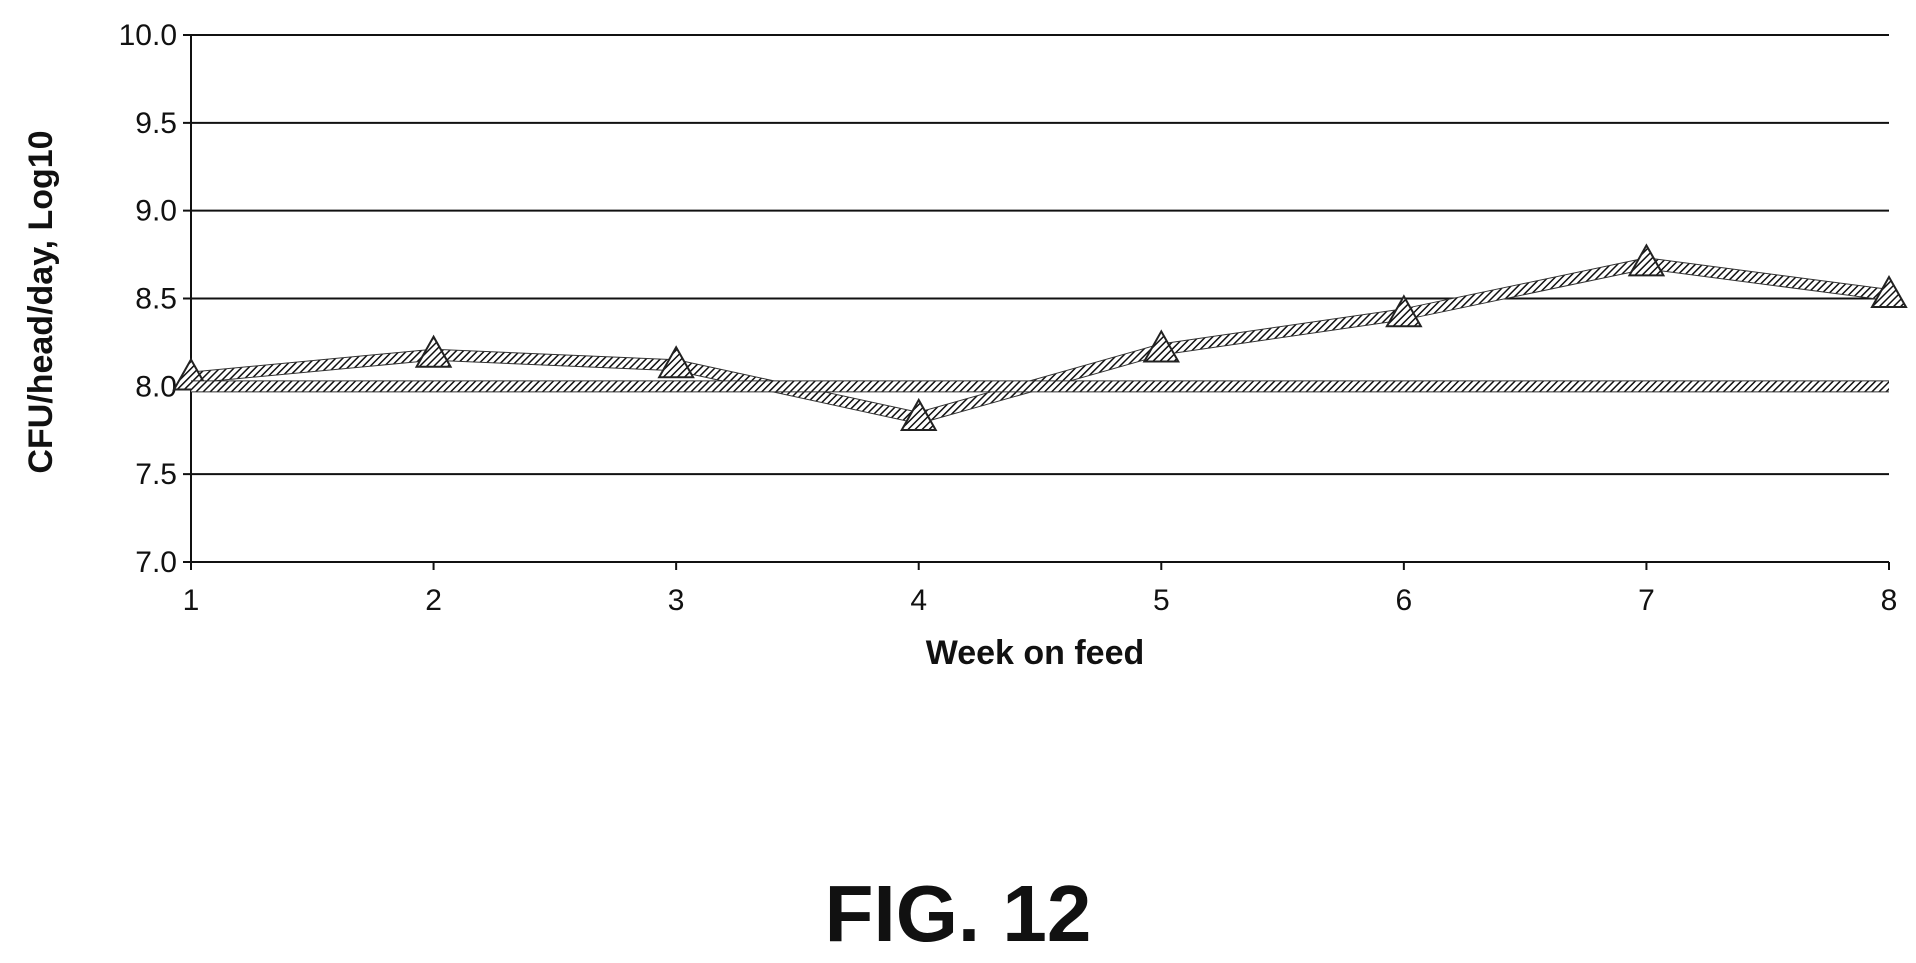 The height and width of the screenshot is (963, 1916). What do you see at coordinates (156, 474) in the screenshot?
I see `y-tick-label: 7.5` at bounding box center [156, 474].